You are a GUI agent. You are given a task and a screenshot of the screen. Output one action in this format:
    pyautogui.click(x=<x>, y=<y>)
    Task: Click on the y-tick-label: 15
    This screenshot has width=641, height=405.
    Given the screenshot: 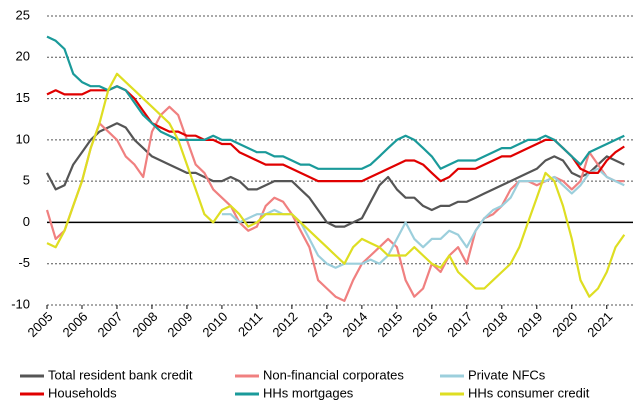 What is the action you would take?
    pyautogui.click(x=23, y=97)
    